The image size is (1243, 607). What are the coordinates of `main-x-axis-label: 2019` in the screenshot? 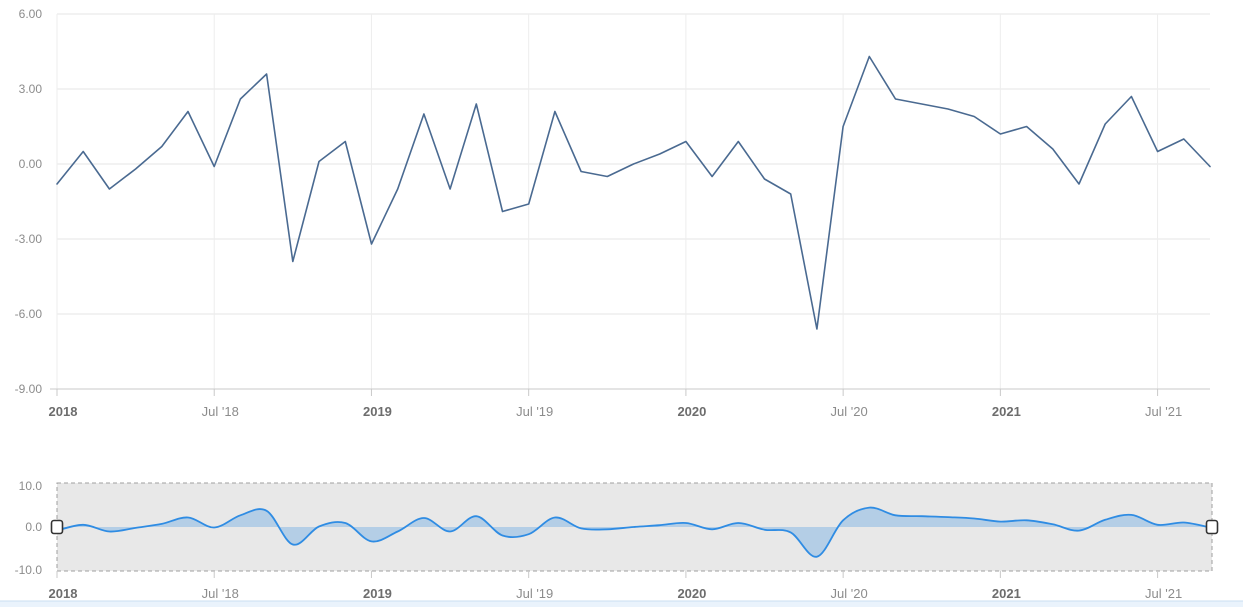 It's located at (377, 411).